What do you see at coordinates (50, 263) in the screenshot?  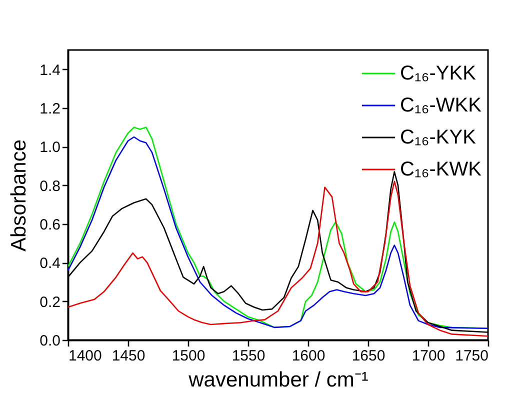 I see `y-tick-label: 0.4` at bounding box center [50, 263].